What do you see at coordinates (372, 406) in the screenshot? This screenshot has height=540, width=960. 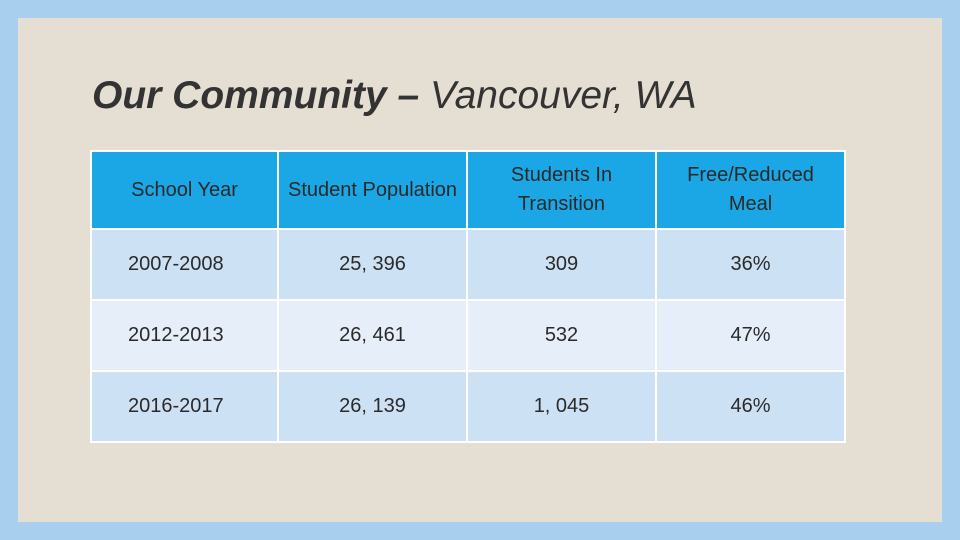 I see `cell-student-population: 26, 139` at bounding box center [372, 406].